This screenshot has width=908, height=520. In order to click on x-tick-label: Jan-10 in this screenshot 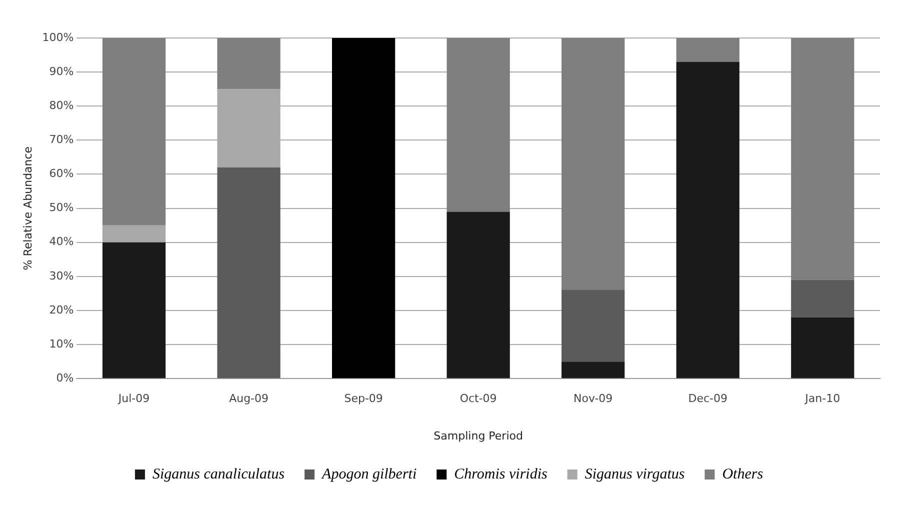, I will do `click(822, 399)`.